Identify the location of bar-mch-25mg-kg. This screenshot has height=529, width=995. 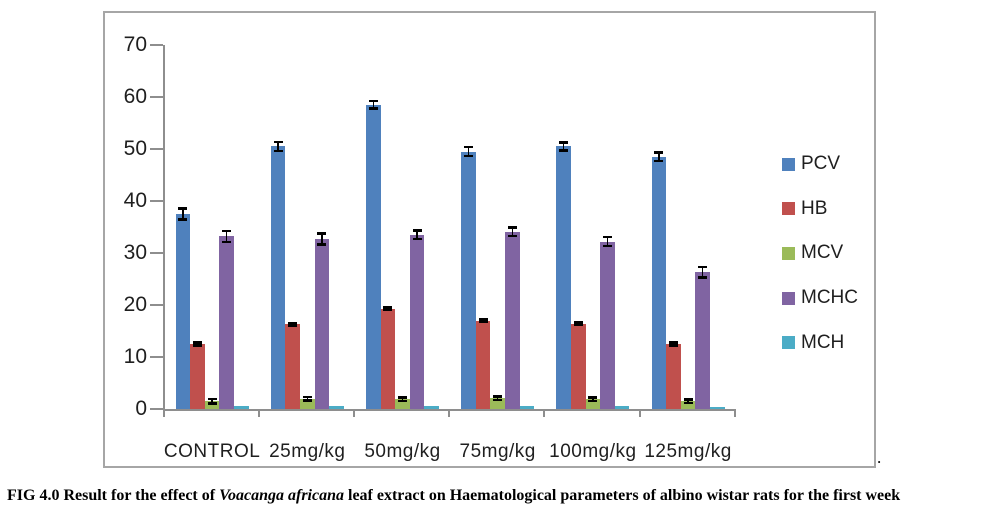
(336, 407).